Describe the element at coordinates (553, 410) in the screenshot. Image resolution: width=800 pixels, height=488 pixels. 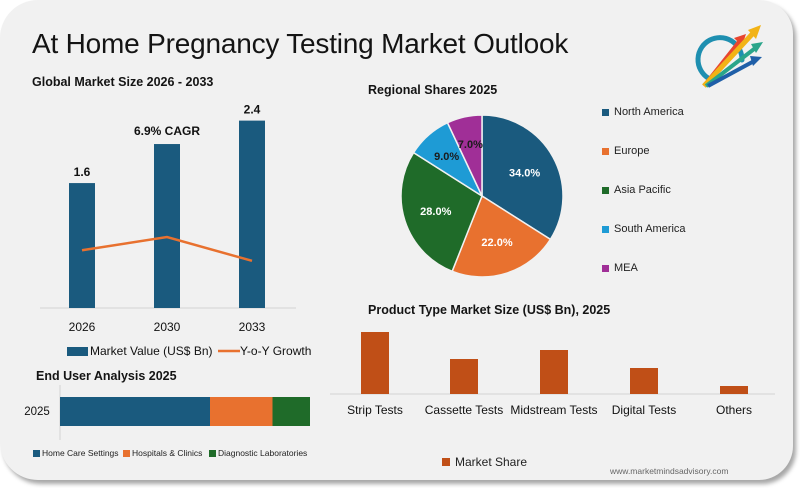
I see `x-tick-label: Midstream Tests` at that location.